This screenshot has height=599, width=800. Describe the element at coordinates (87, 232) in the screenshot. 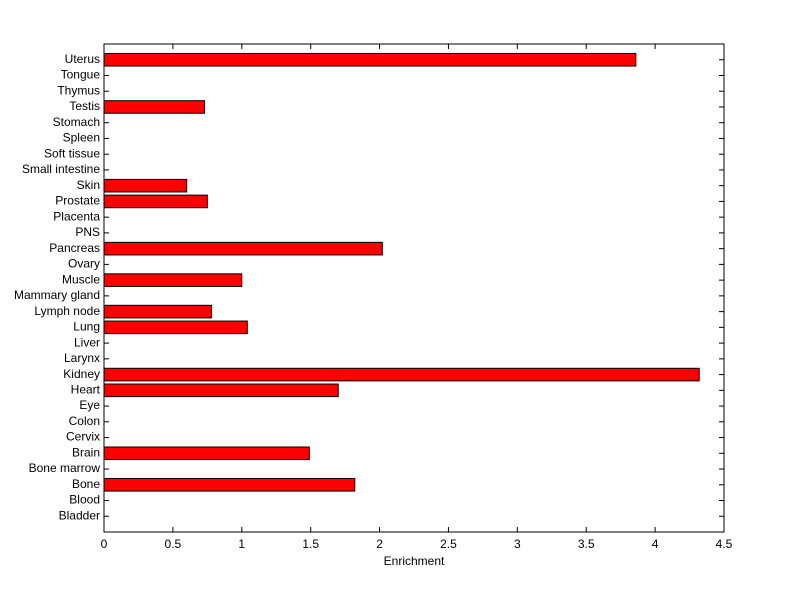

I see `y-tick-label: PNS` at that location.